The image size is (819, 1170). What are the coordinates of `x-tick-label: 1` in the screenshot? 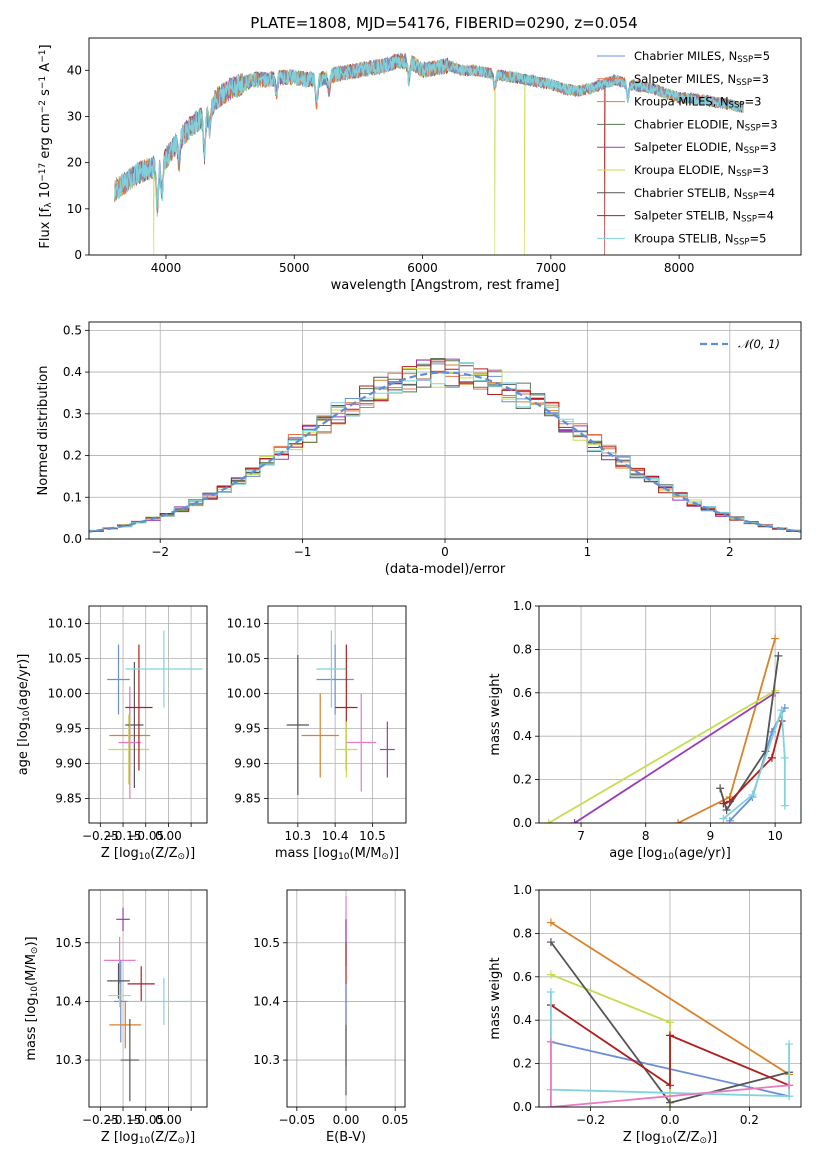 It's located at (588, 552).